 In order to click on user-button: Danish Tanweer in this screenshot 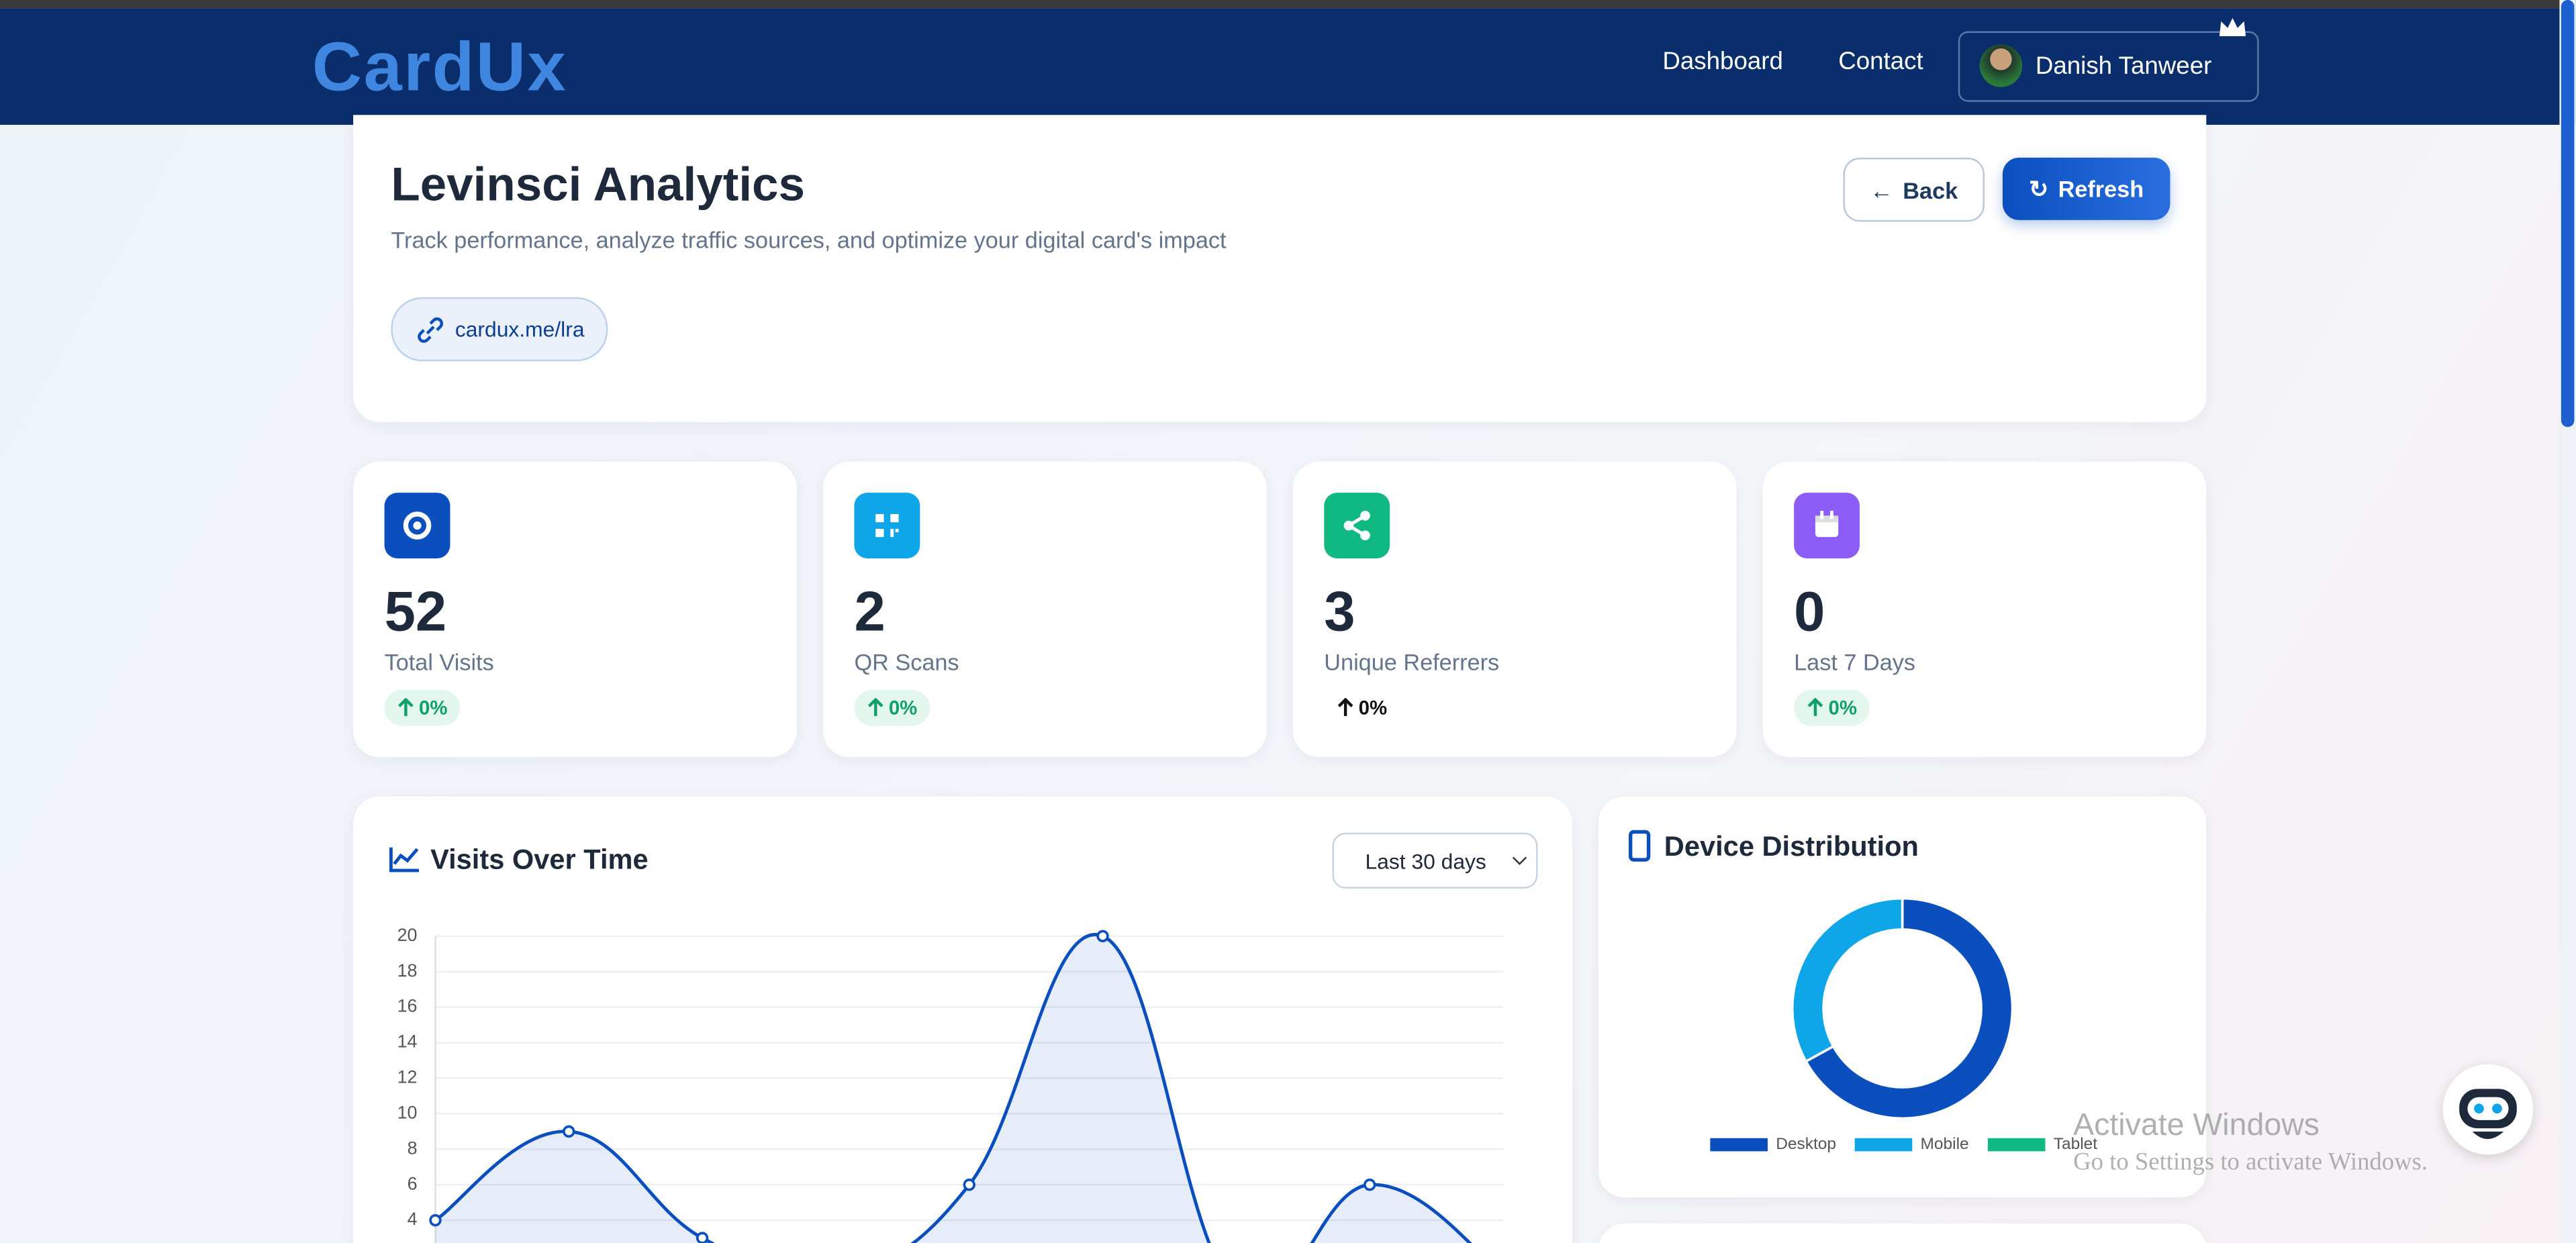, I will do `click(2108, 60)`.